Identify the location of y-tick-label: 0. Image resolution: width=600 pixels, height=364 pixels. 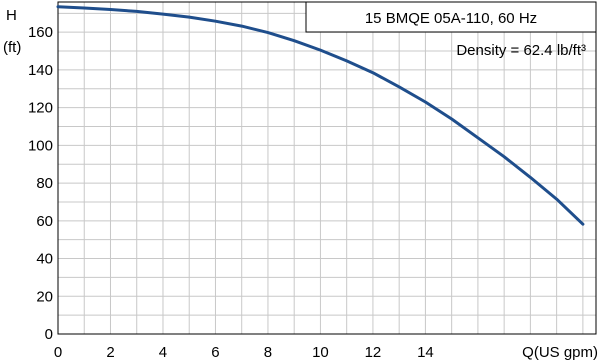
(49, 334).